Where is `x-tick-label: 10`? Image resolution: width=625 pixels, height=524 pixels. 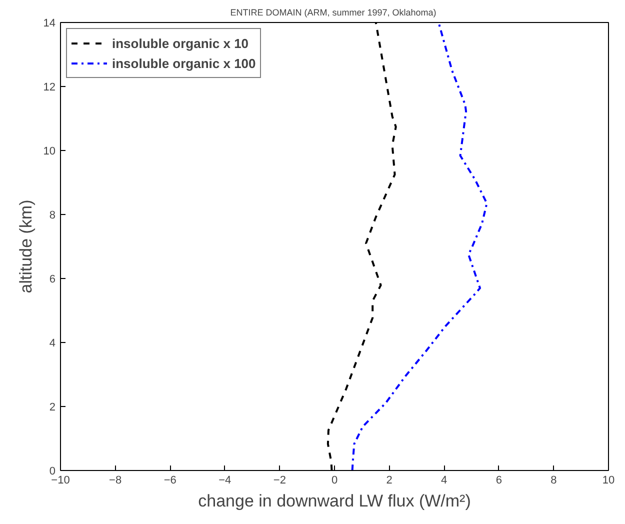 x-tick-label: 10 is located at coordinates (608, 480).